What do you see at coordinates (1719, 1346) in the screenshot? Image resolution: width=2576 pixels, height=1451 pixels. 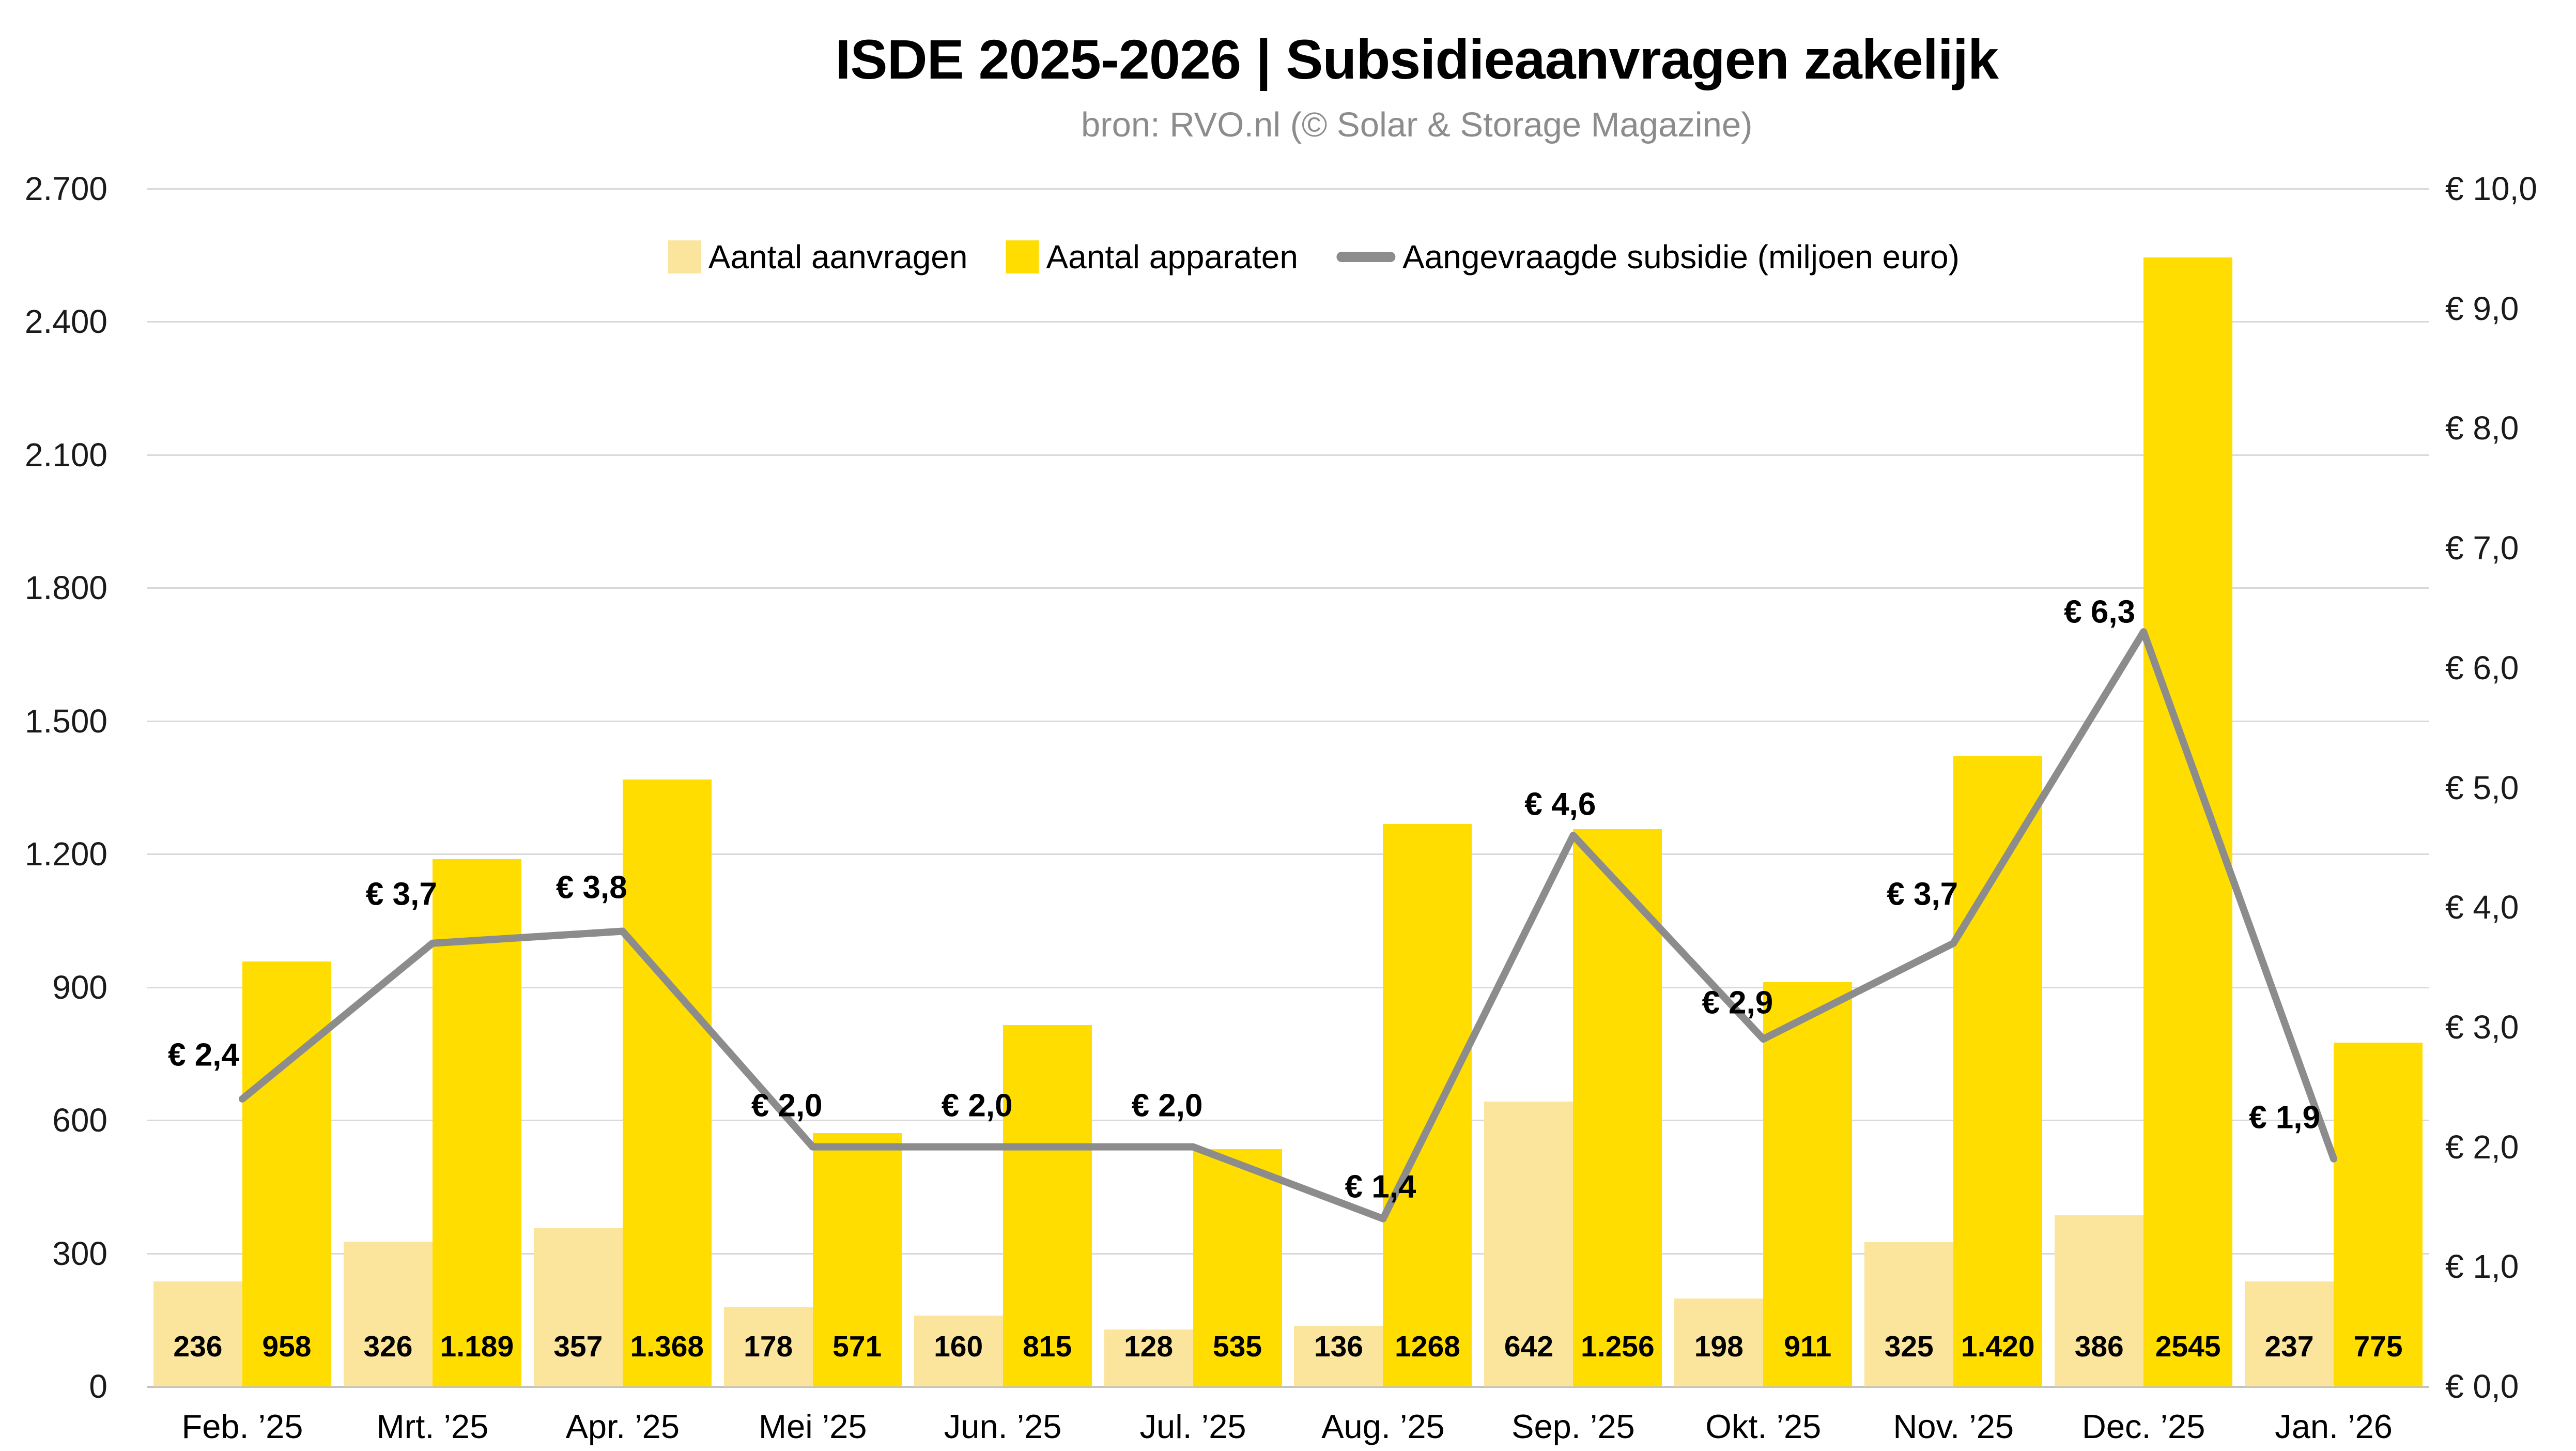 I see `bar-value-aanvragen-9: 198` at bounding box center [1719, 1346].